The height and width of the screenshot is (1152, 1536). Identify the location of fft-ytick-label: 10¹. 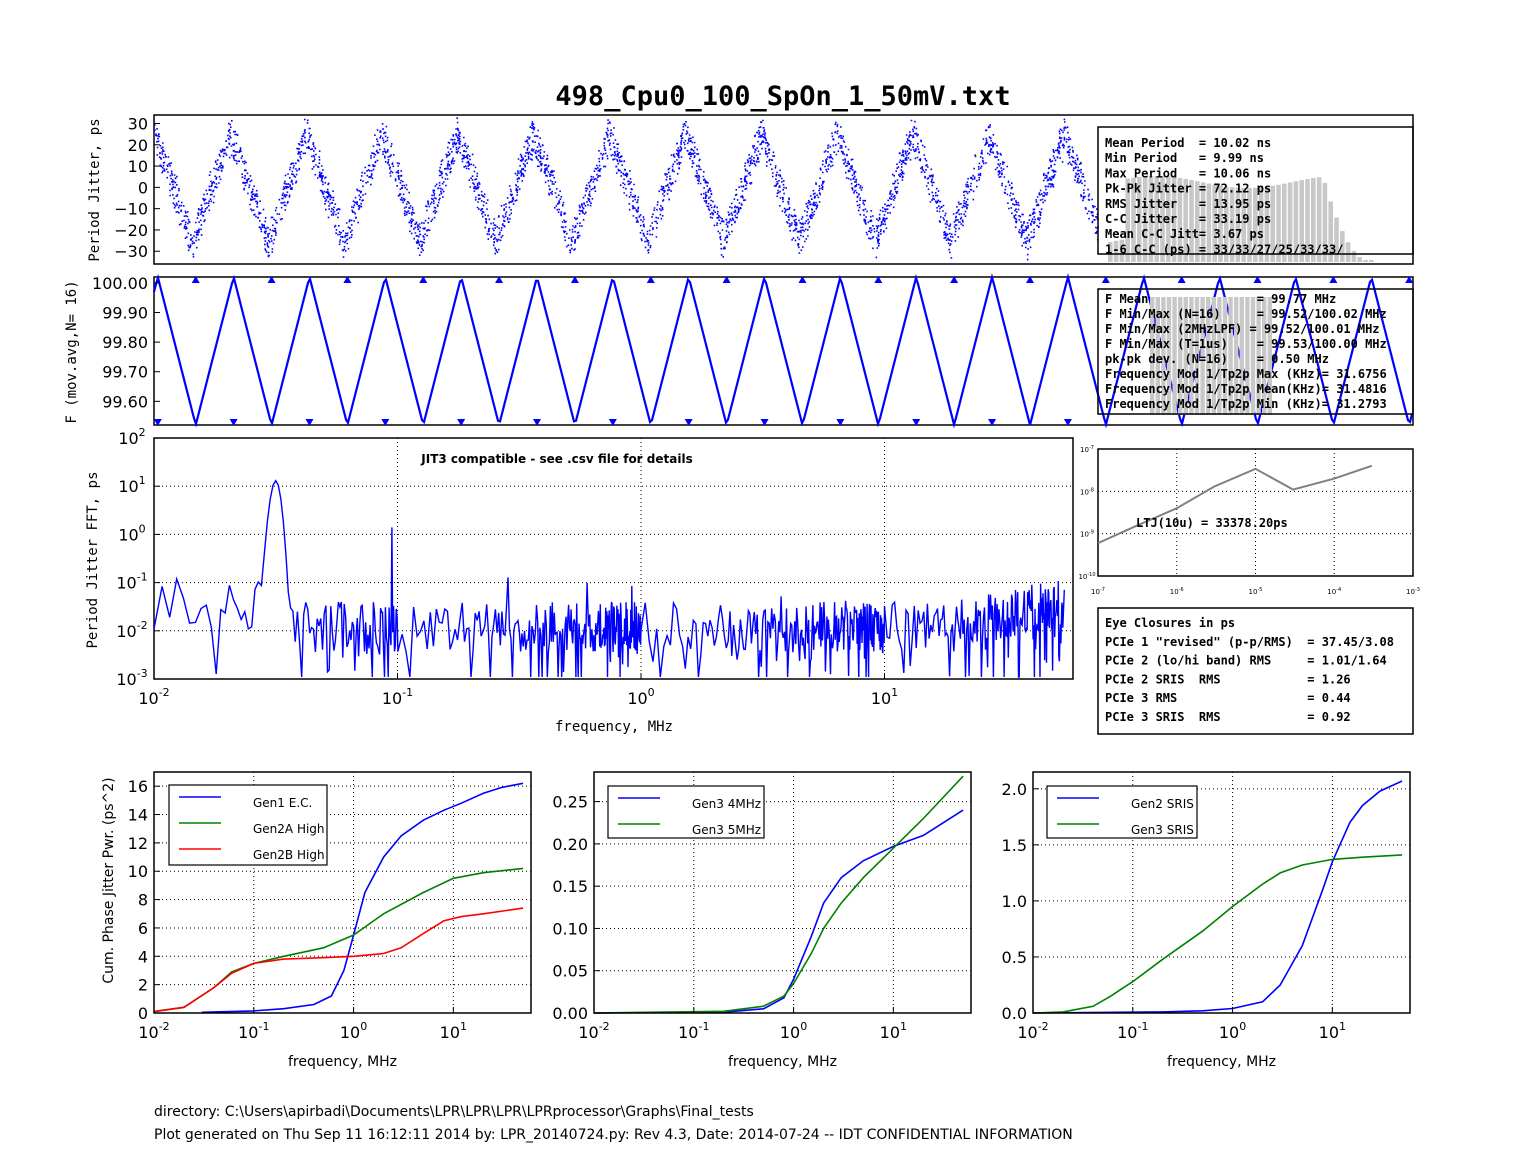
(131, 485).